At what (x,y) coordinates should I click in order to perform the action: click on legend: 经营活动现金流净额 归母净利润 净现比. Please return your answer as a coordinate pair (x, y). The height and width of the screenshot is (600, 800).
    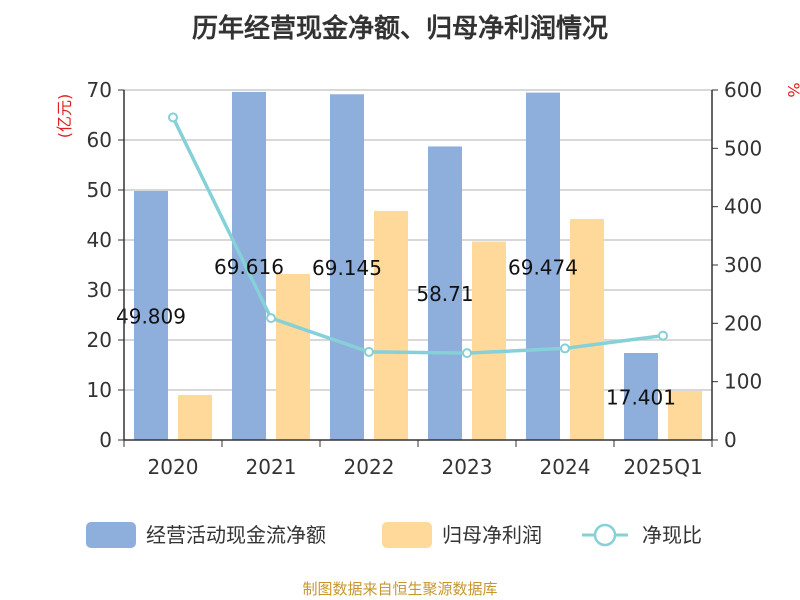
    Looking at the image, I should click on (394, 535).